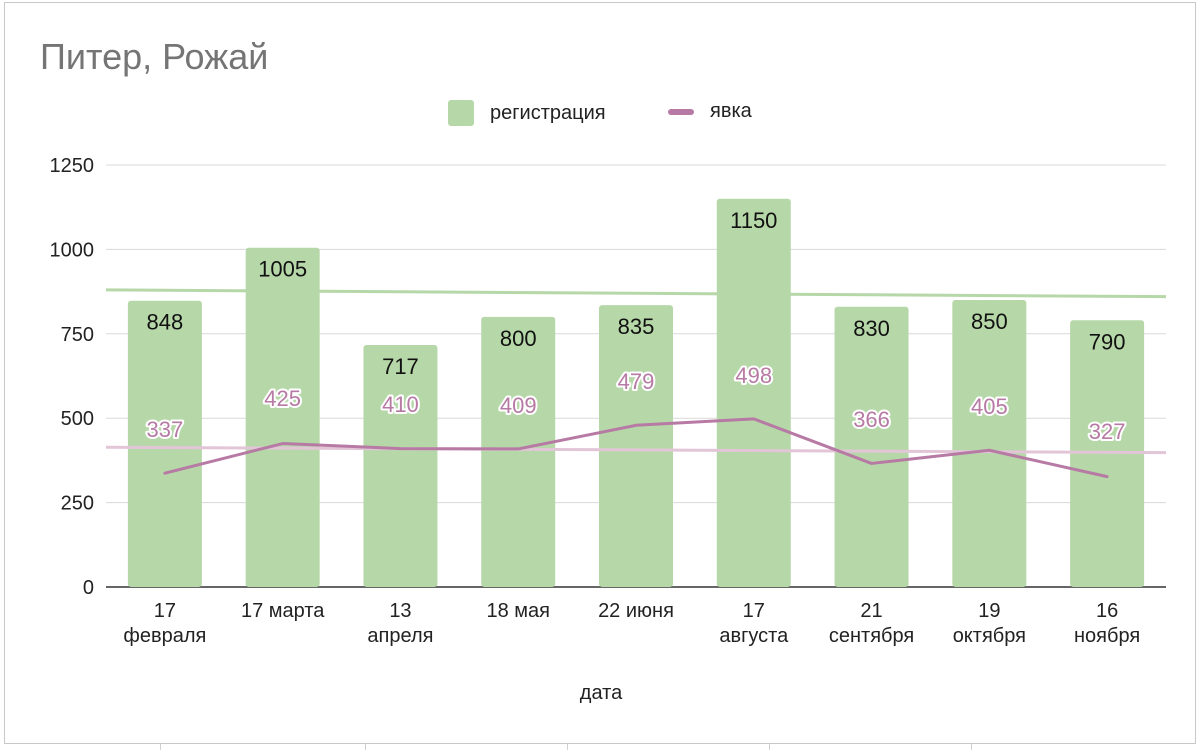 The width and height of the screenshot is (1202, 750). What do you see at coordinates (77, 504) in the screenshot?
I see `y-tick-label: 250` at bounding box center [77, 504].